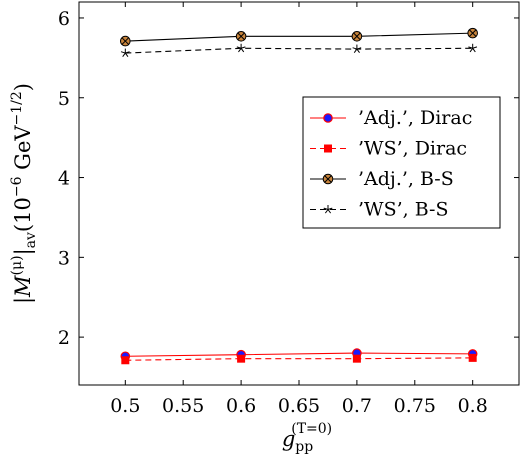  What do you see at coordinates (299, 406) in the screenshot?
I see `x-tick-label: 0.65` at bounding box center [299, 406].